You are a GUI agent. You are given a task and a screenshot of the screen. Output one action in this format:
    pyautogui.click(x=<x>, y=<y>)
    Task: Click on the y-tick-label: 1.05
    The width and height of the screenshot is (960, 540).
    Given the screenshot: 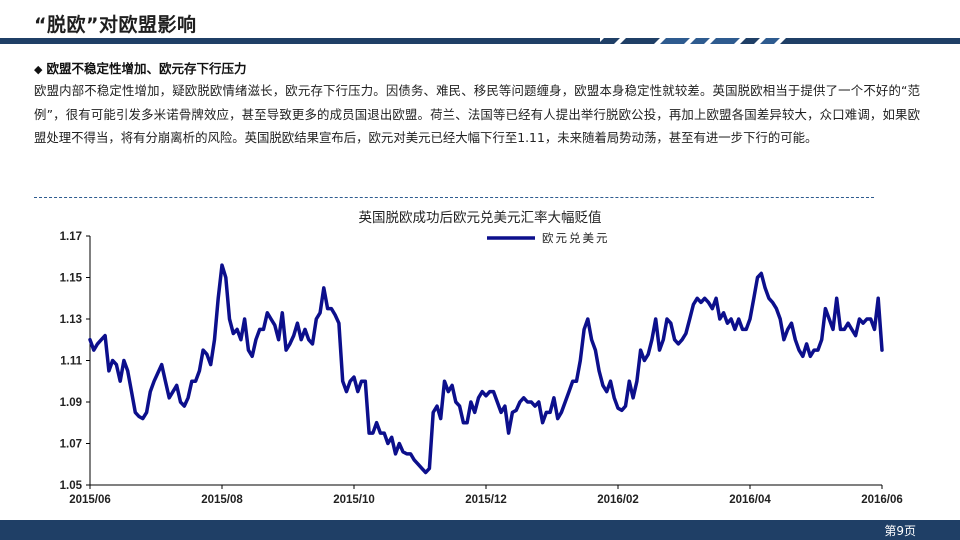 What is the action you would take?
    pyautogui.click(x=71, y=486)
    